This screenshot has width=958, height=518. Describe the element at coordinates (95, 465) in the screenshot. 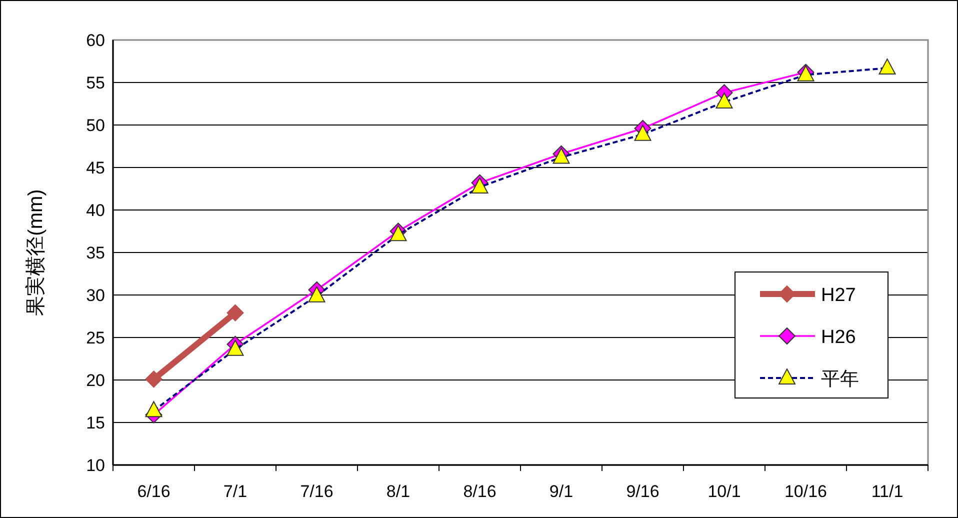

I see `y-tick-label: 10` at that location.